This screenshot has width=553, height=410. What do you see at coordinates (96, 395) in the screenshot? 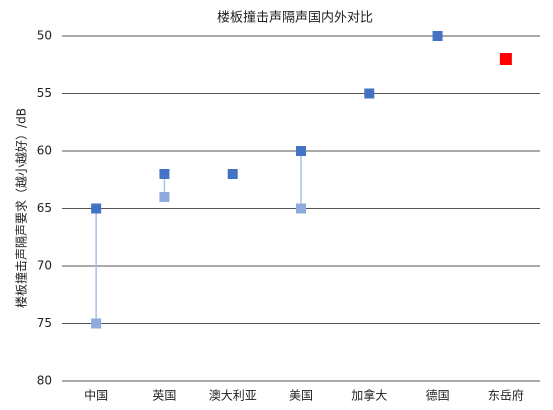
I see `x-tick-label: 中国` at bounding box center [96, 395].